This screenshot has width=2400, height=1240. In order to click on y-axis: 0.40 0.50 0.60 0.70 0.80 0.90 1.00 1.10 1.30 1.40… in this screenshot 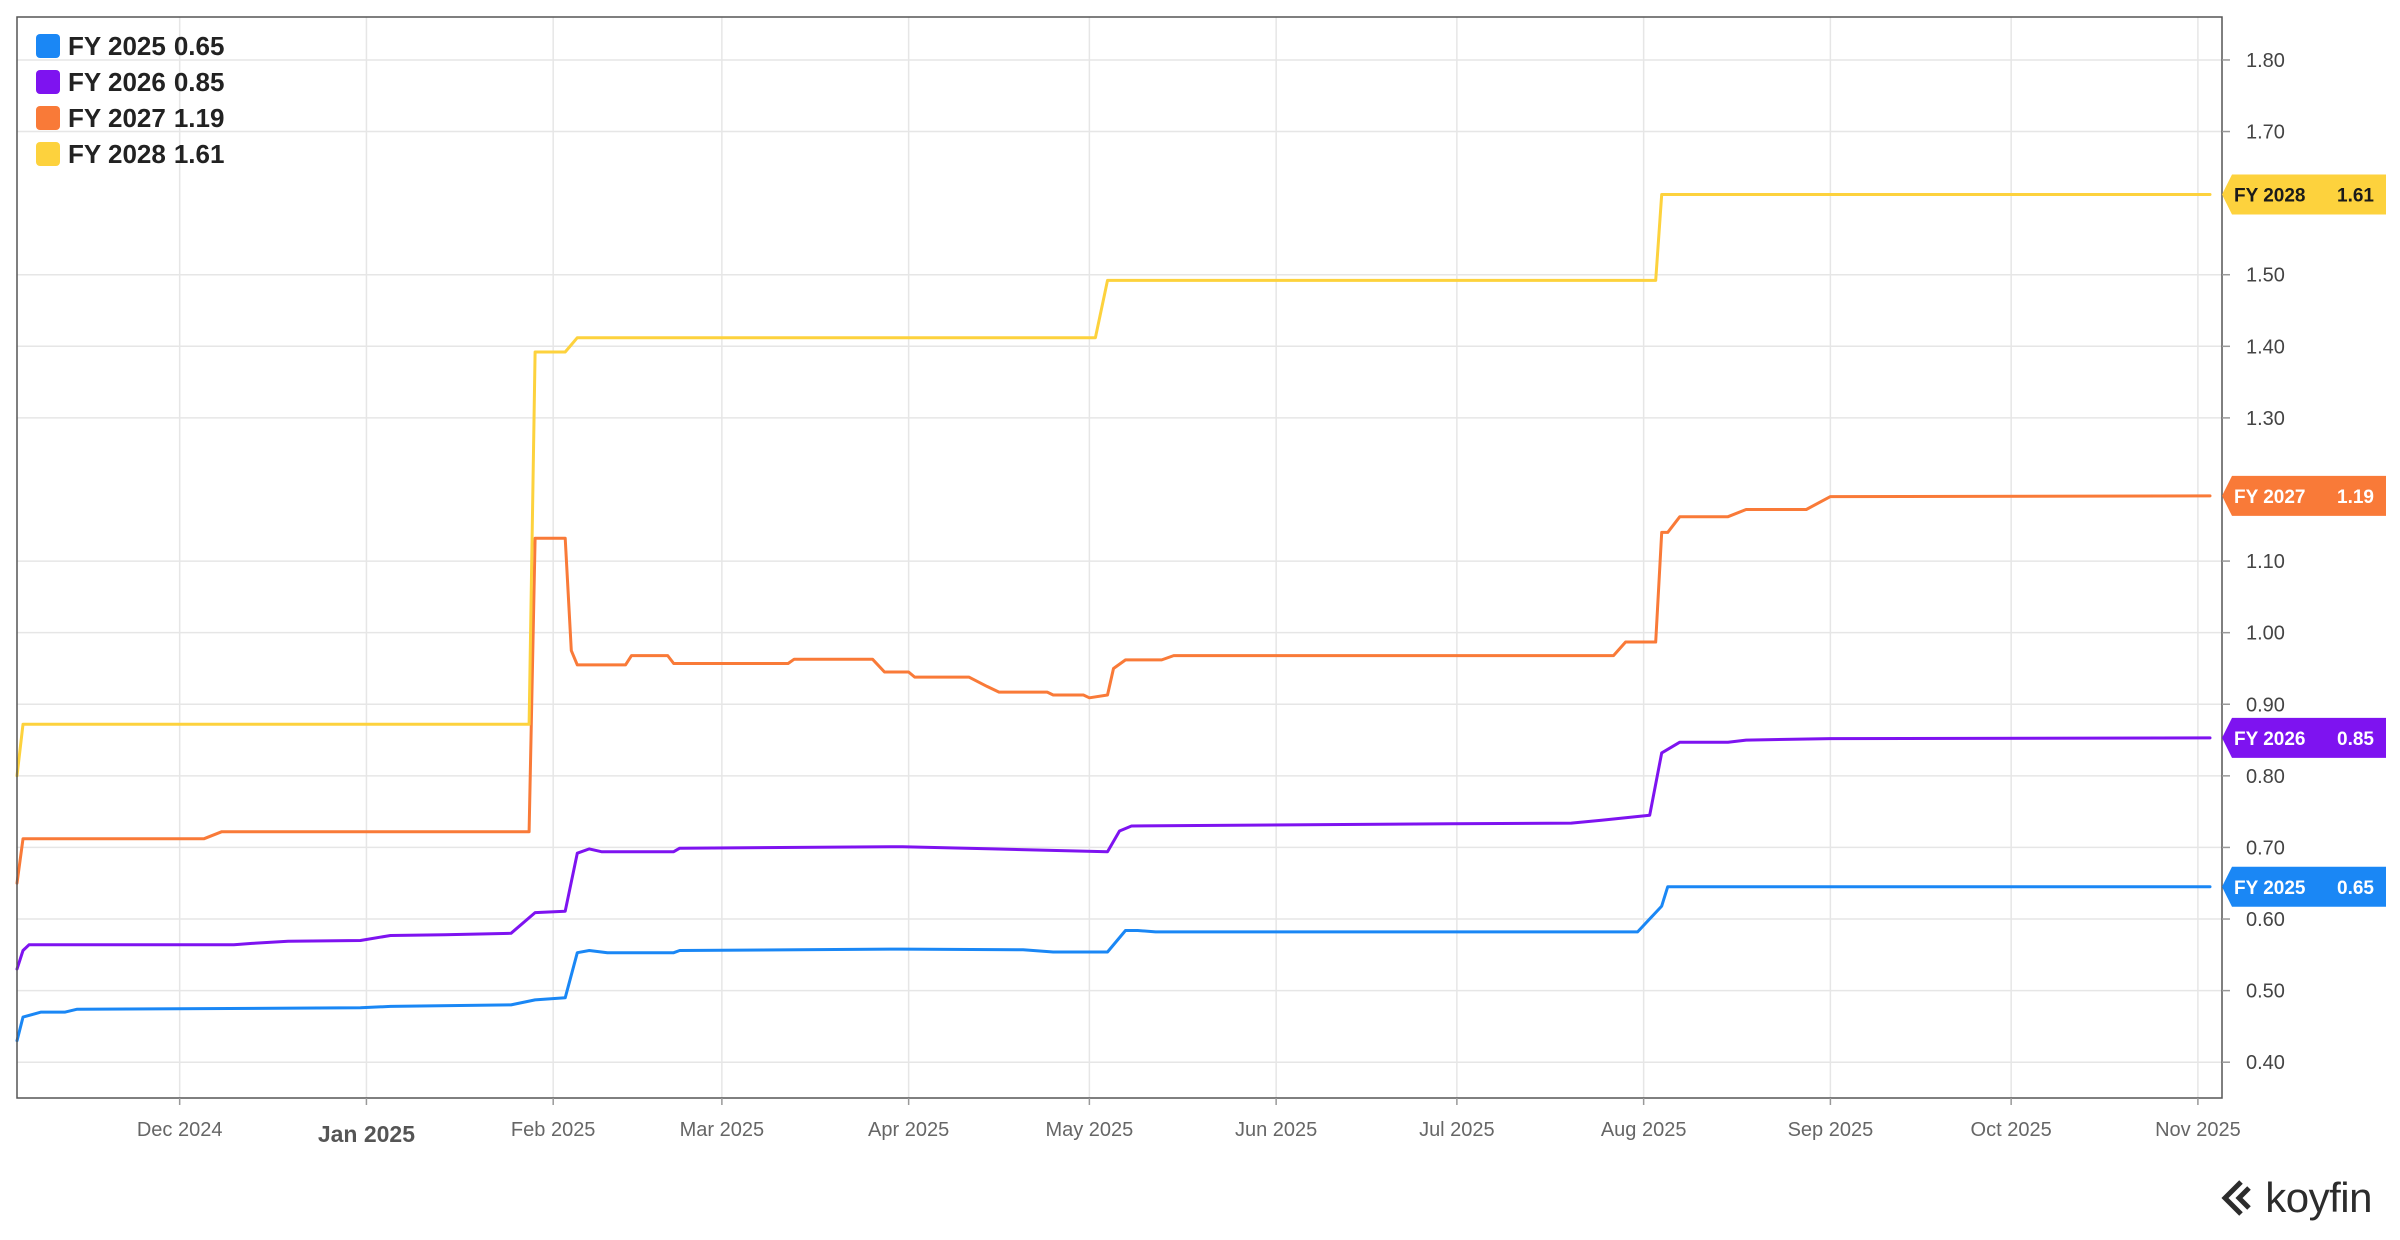, I will do `click(2253, 562)`.